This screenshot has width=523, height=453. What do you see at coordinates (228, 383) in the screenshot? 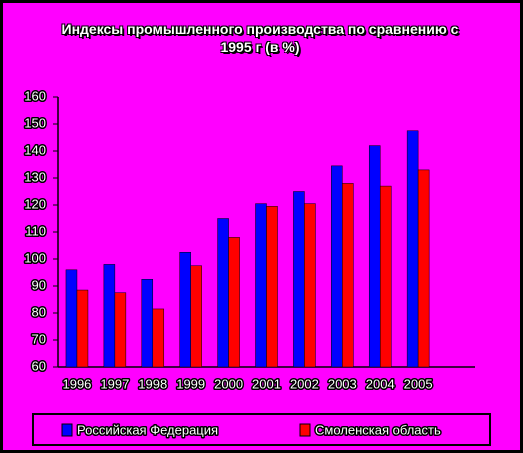
I see `x-tick-label: 2000` at bounding box center [228, 383].